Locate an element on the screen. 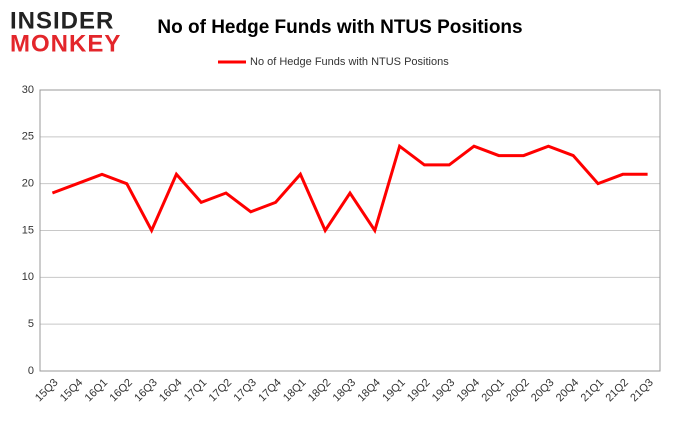 This screenshot has height=431, width=678. legend-label: No of Hedge Funds with NTUS Positions is located at coordinates (349, 62).